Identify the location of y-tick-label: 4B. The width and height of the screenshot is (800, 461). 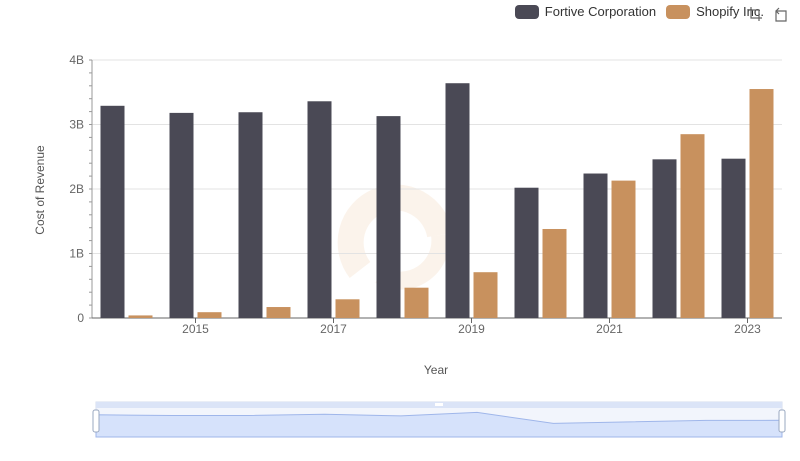
(76, 60).